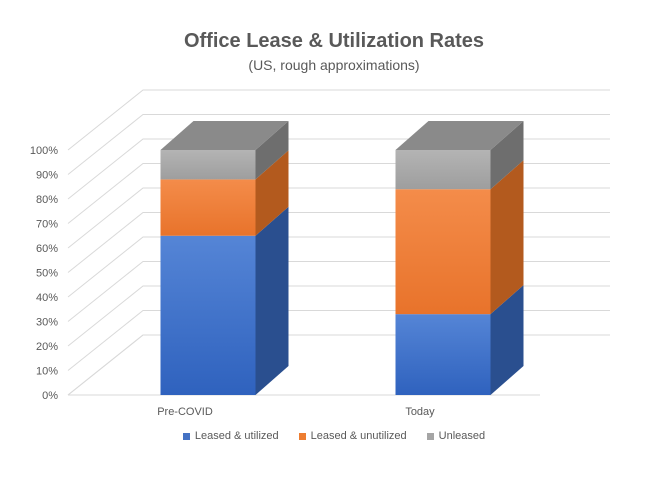 The width and height of the screenshot is (668, 496). Describe the element at coordinates (358, 436) in the screenshot. I see `legend-label: Leased & unutilized` at that location.